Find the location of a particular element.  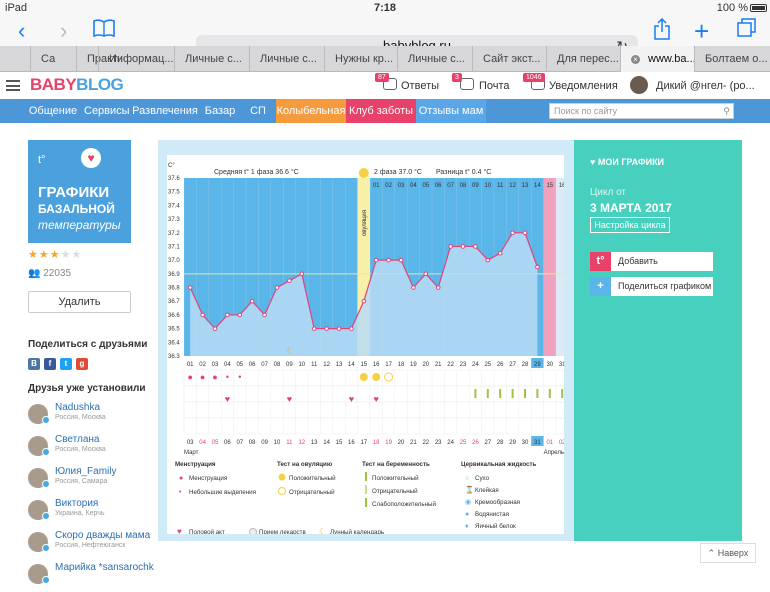

tab: Са is located at coordinates (53, 59).